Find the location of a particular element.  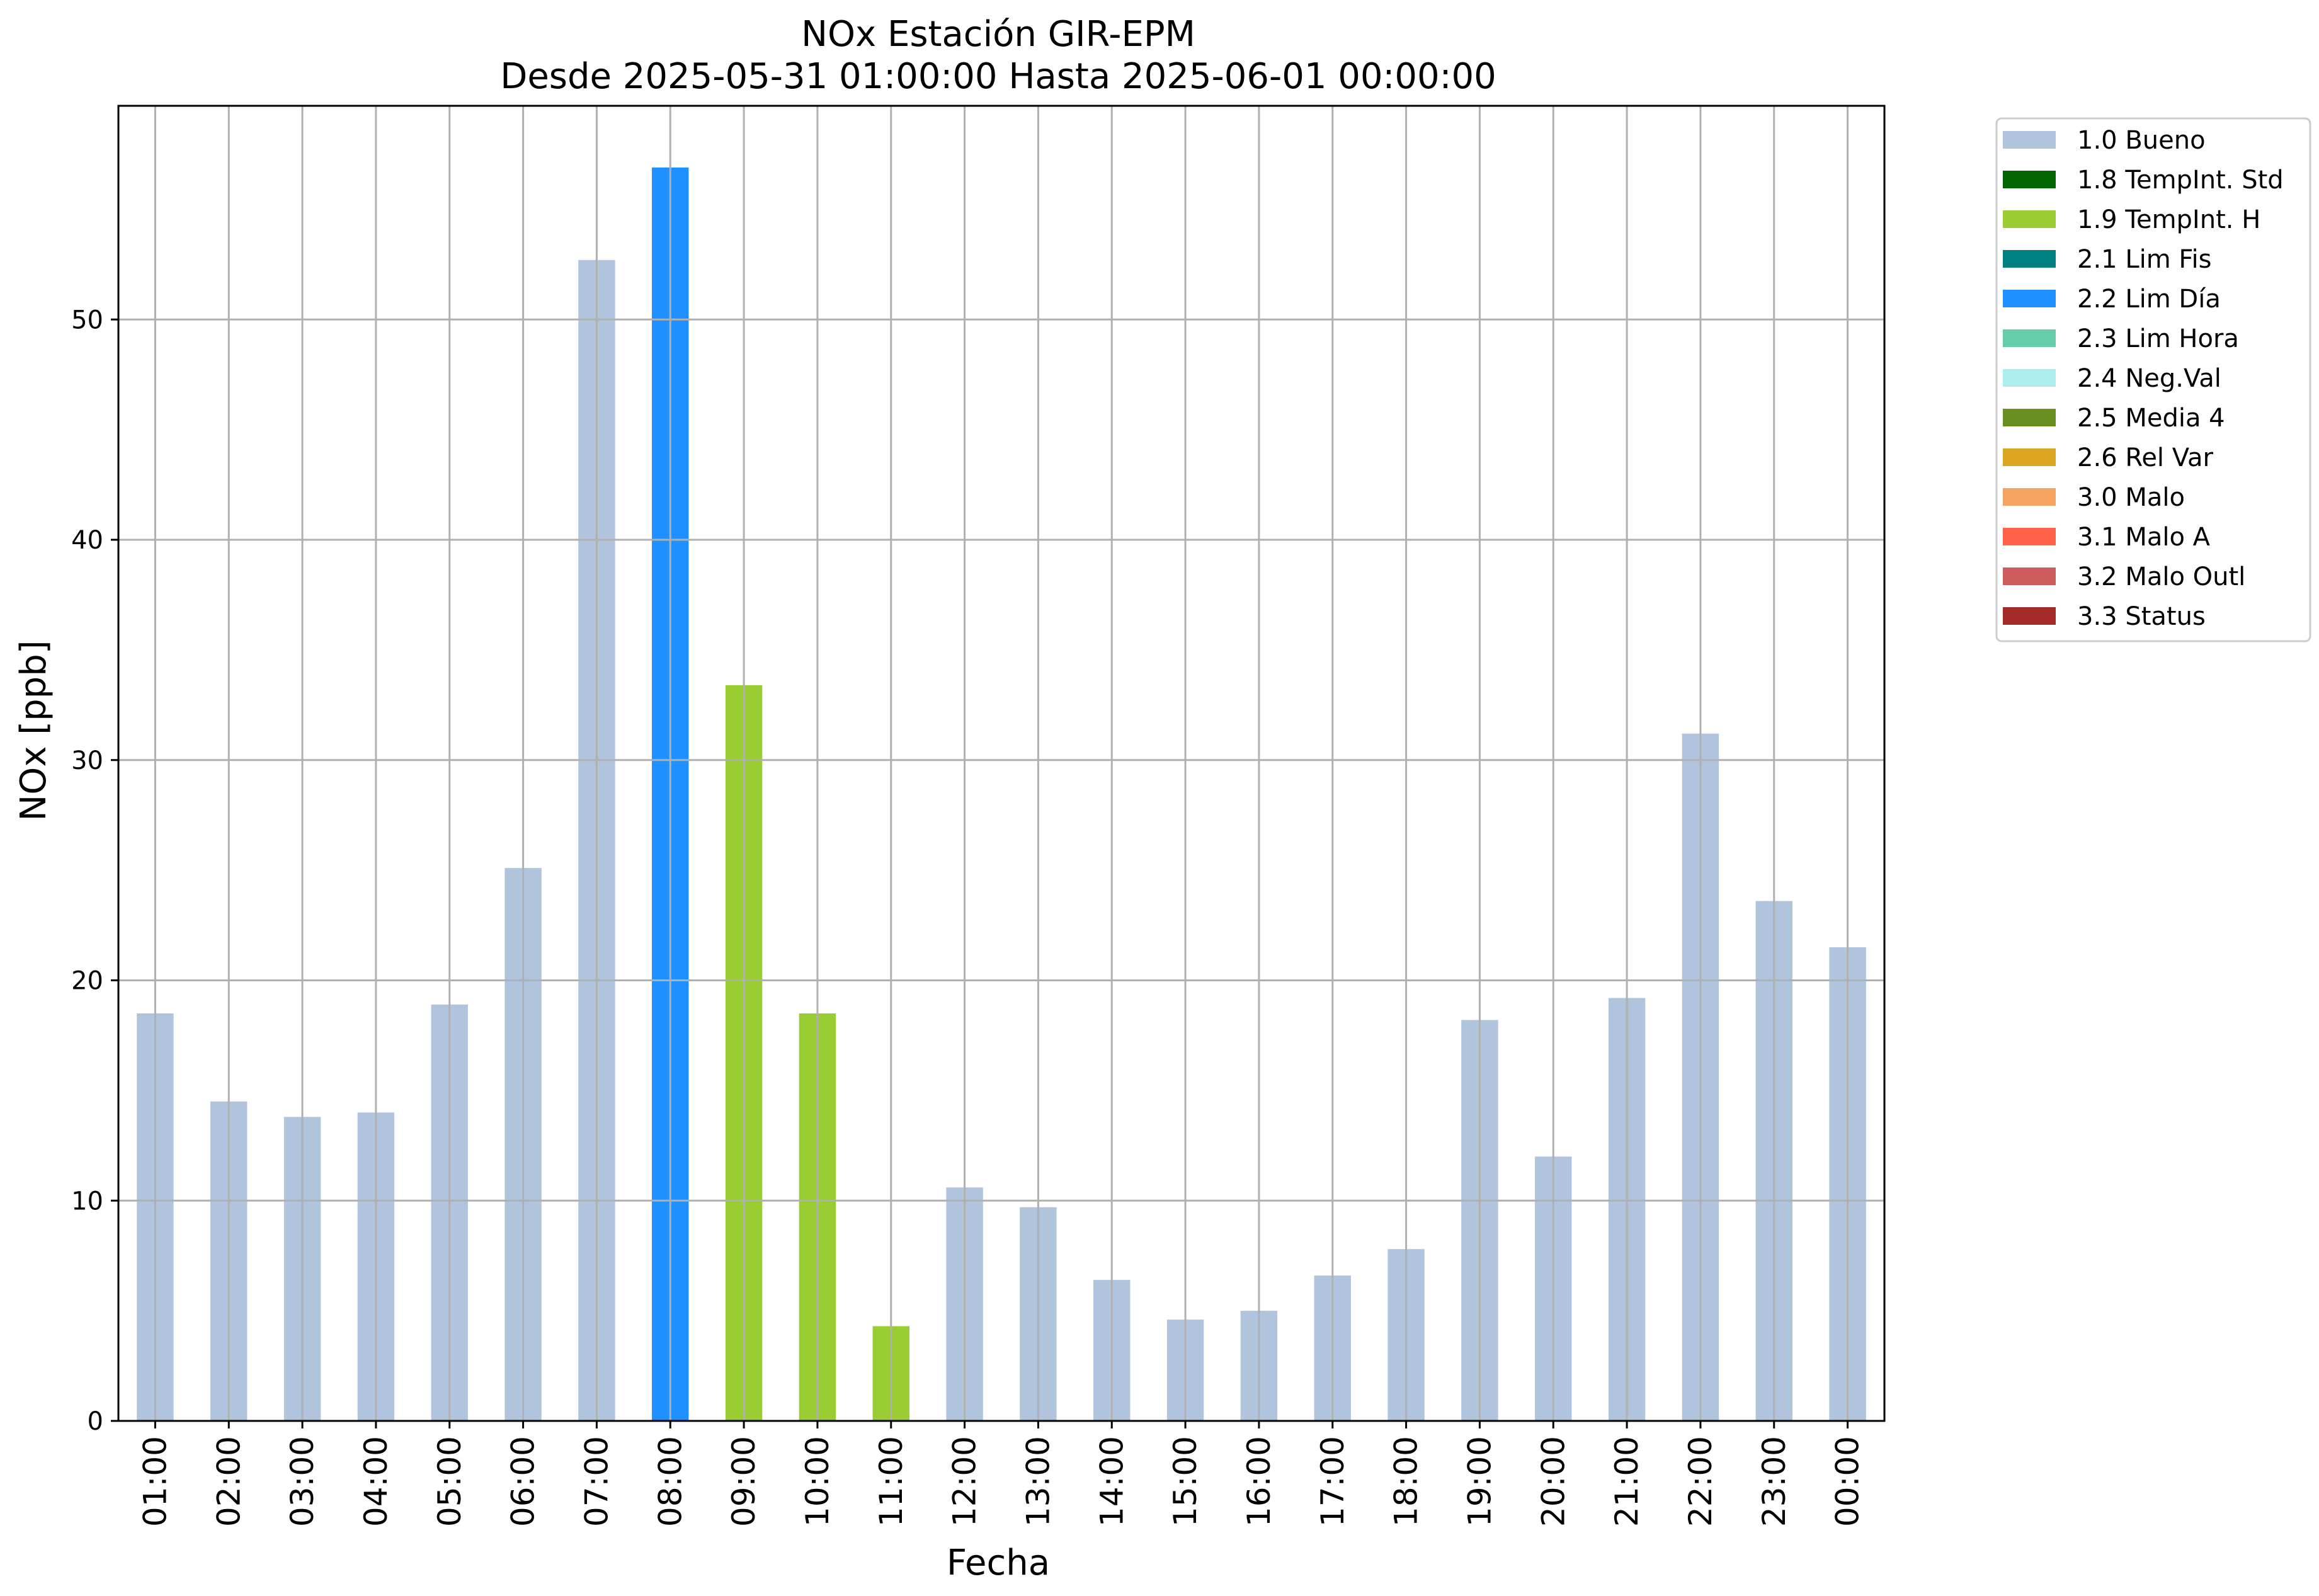

x-tick-label: 16:00 is located at coordinates (1259, 1481).